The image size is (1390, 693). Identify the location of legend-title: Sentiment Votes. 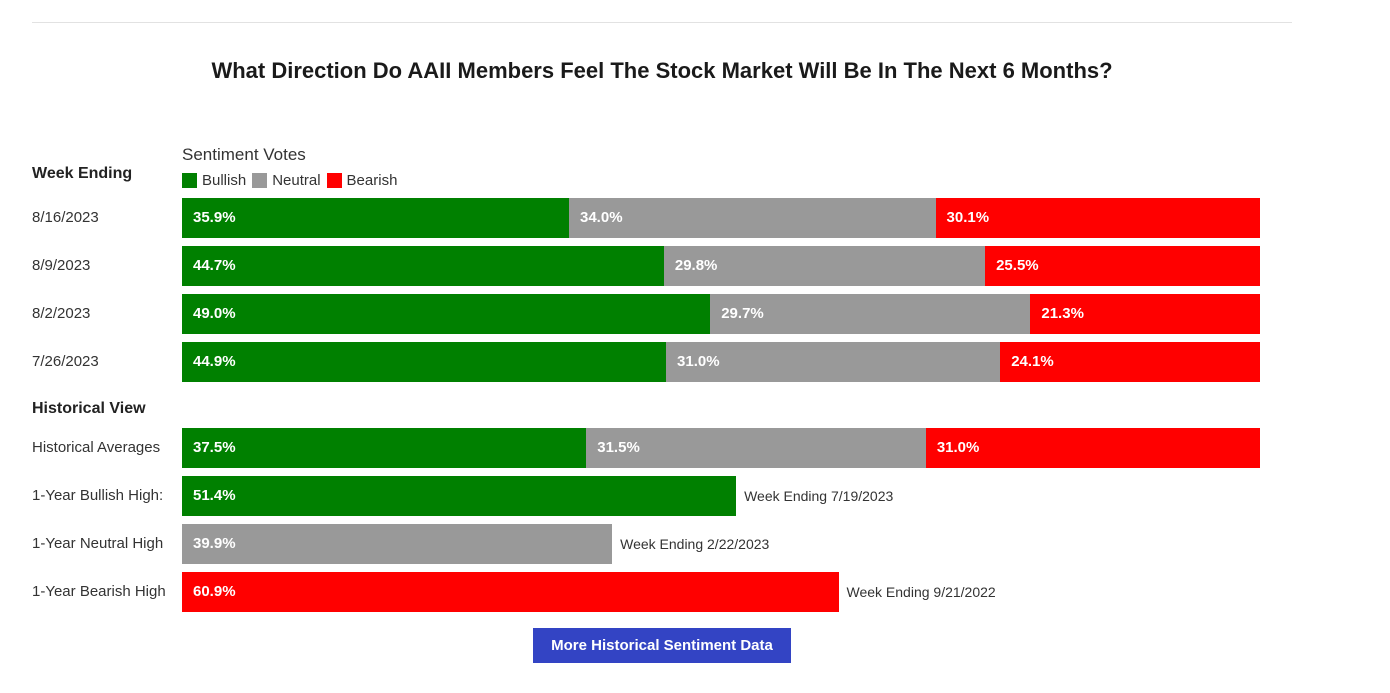
(244, 154).